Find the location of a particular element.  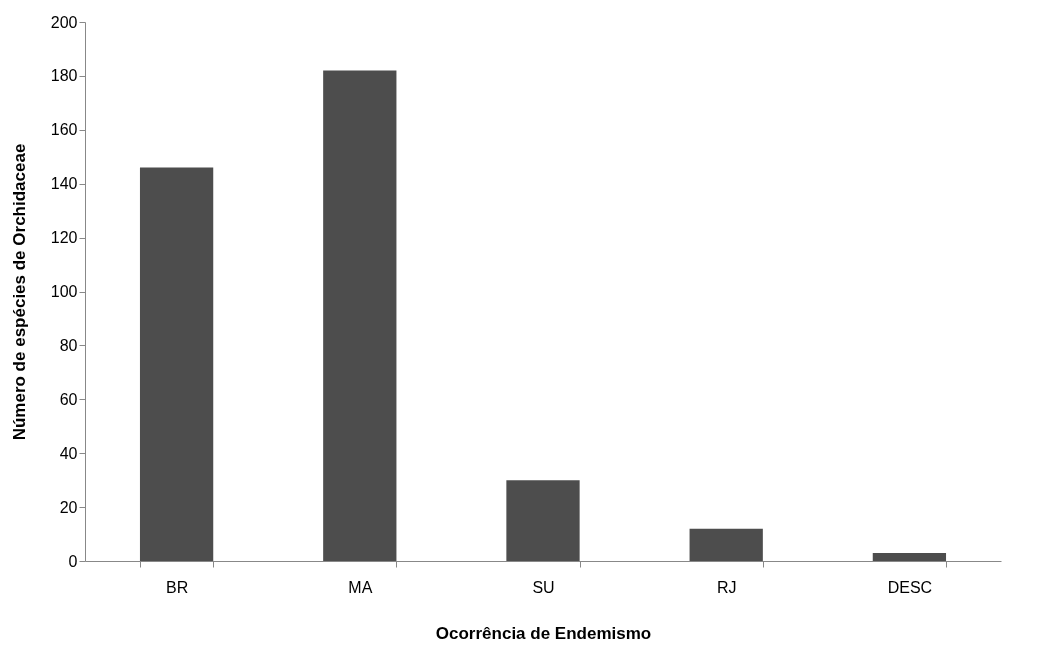

y-tick-label: 60 is located at coordinates (68, 399).